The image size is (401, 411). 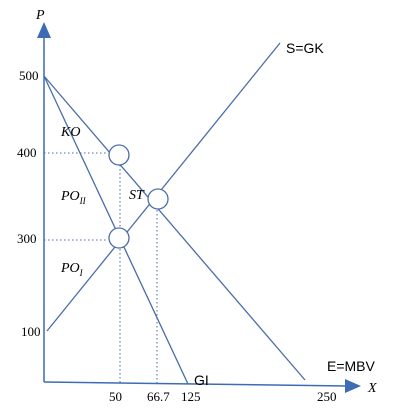 What do you see at coordinates (201, 380) in the screenshot?
I see `marginal-revenue-label: GI` at bounding box center [201, 380].